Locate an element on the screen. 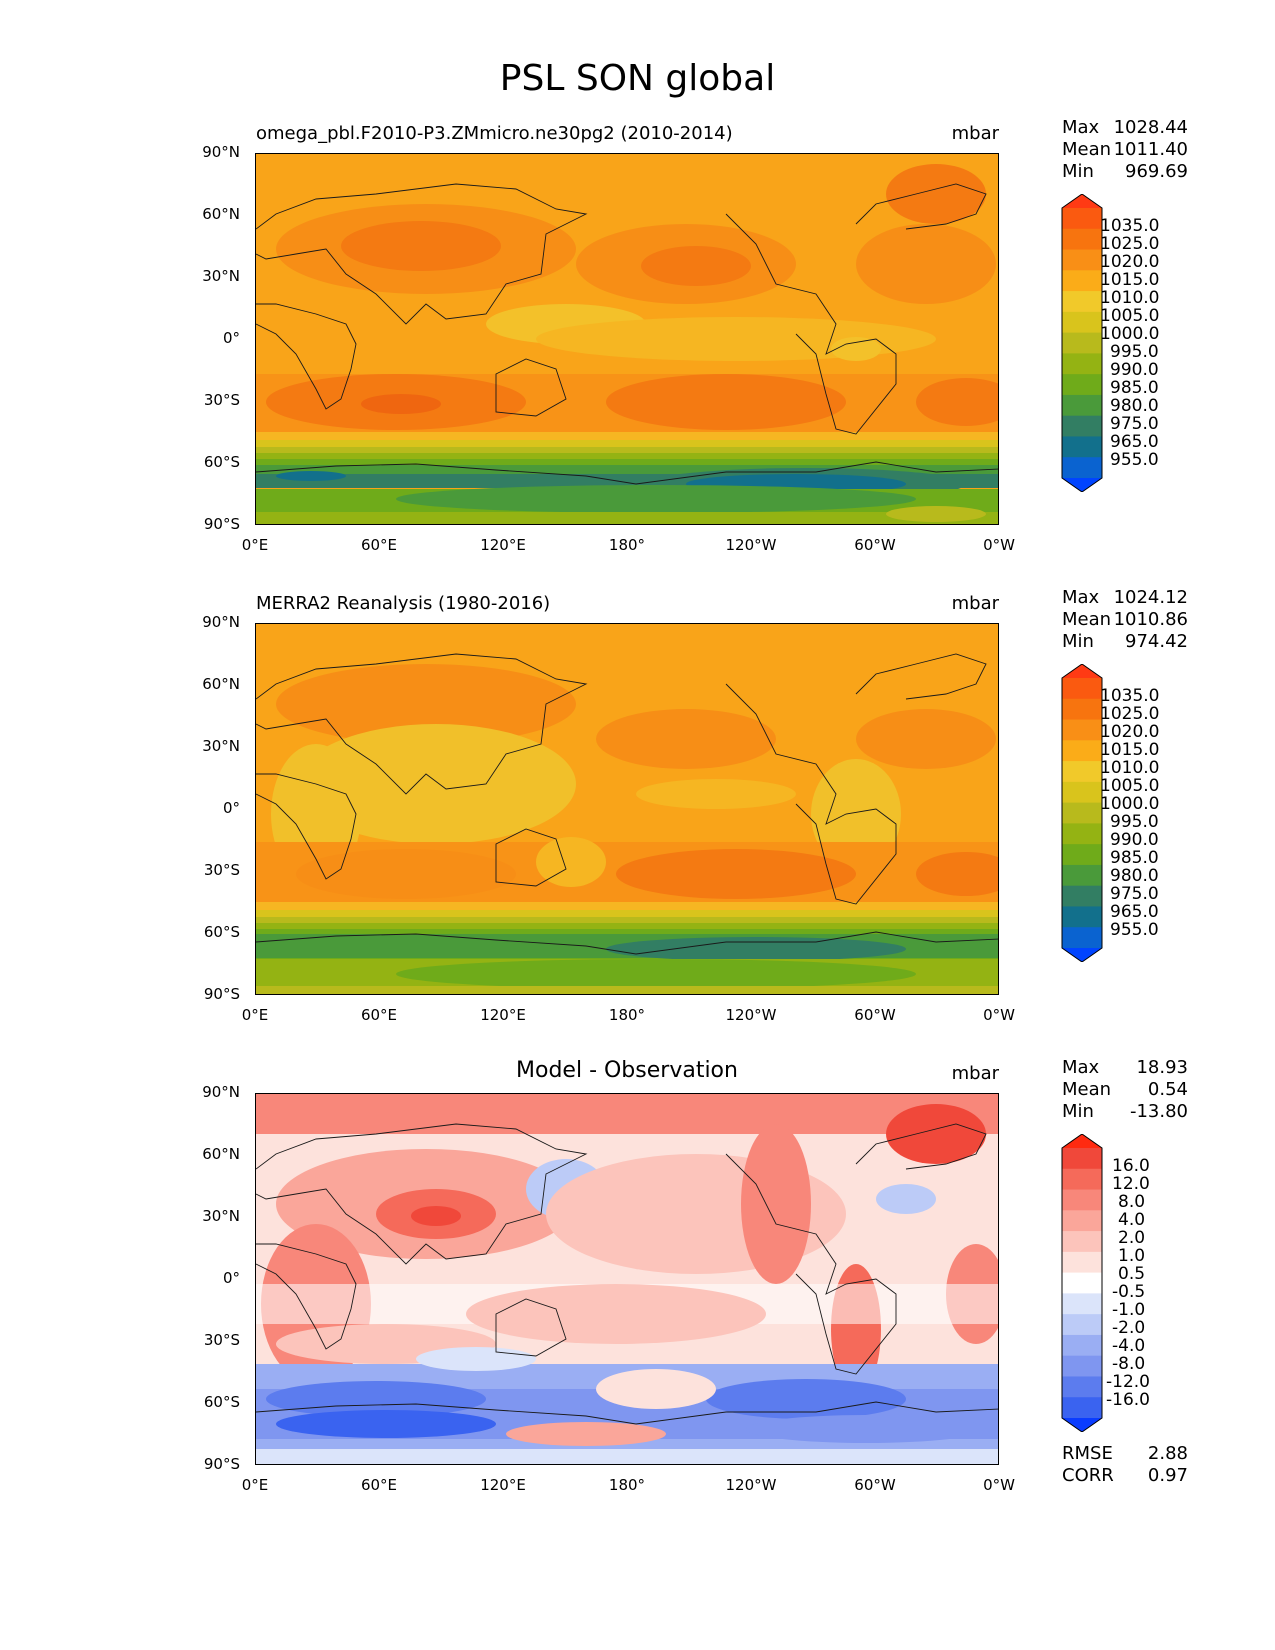 Image resolution: width=1275 pixels, height=1650 pixels. panel3-xtick: 120°E is located at coordinates (503, 1485).